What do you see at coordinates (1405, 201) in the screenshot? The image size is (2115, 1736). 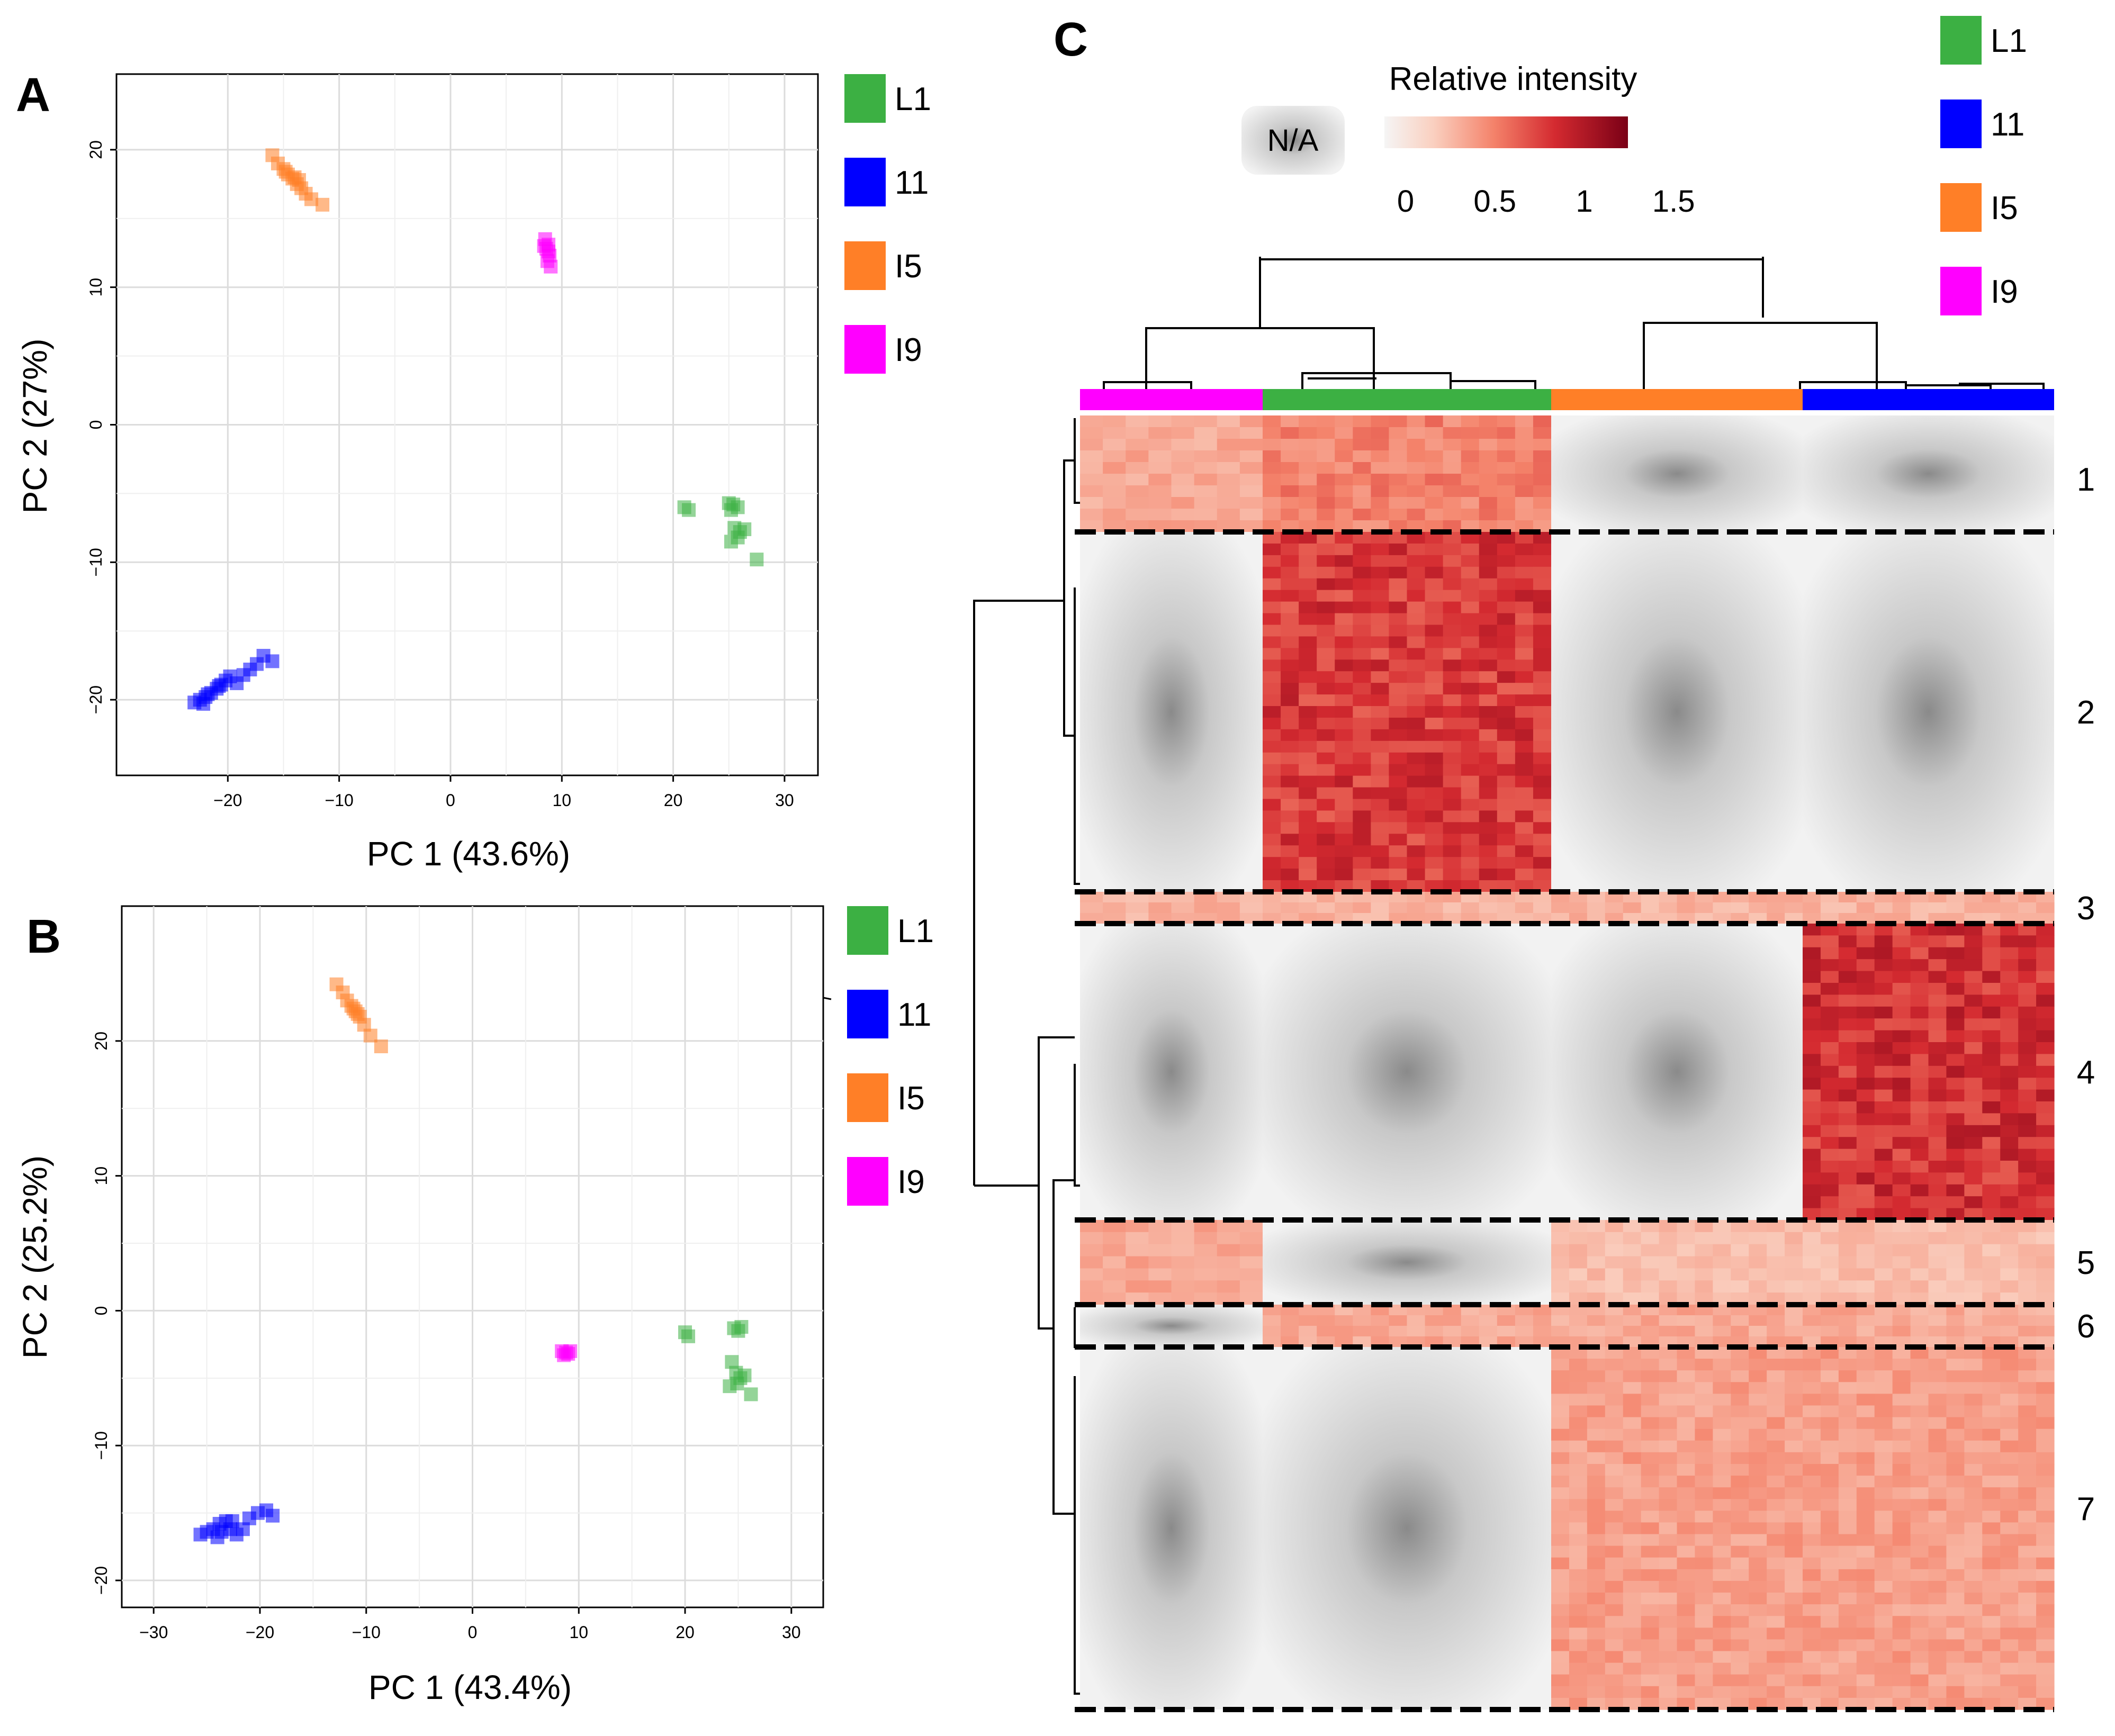 I see `colorbar-tick-label: 0` at bounding box center [1405, 201].